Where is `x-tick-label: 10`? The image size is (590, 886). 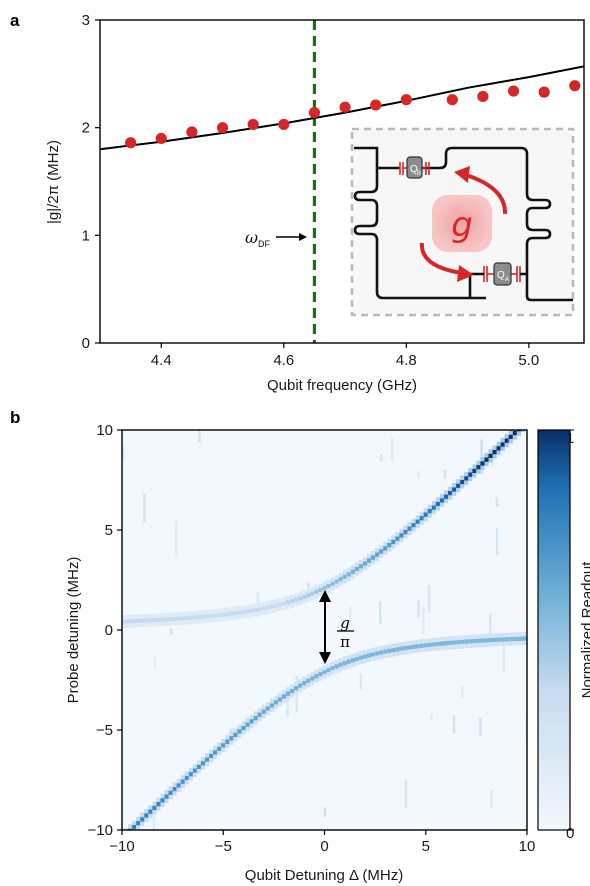
x-tick-label: 10 is located at coordinates (527, 846).